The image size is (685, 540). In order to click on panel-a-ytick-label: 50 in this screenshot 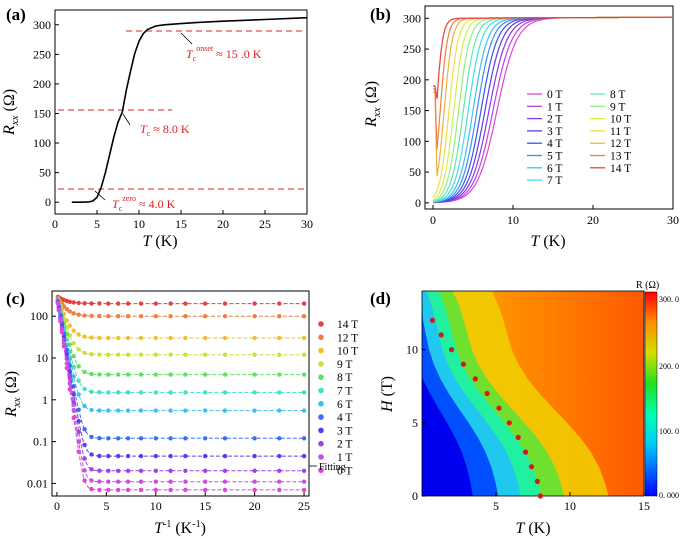, I will do `click(45, 173)`.